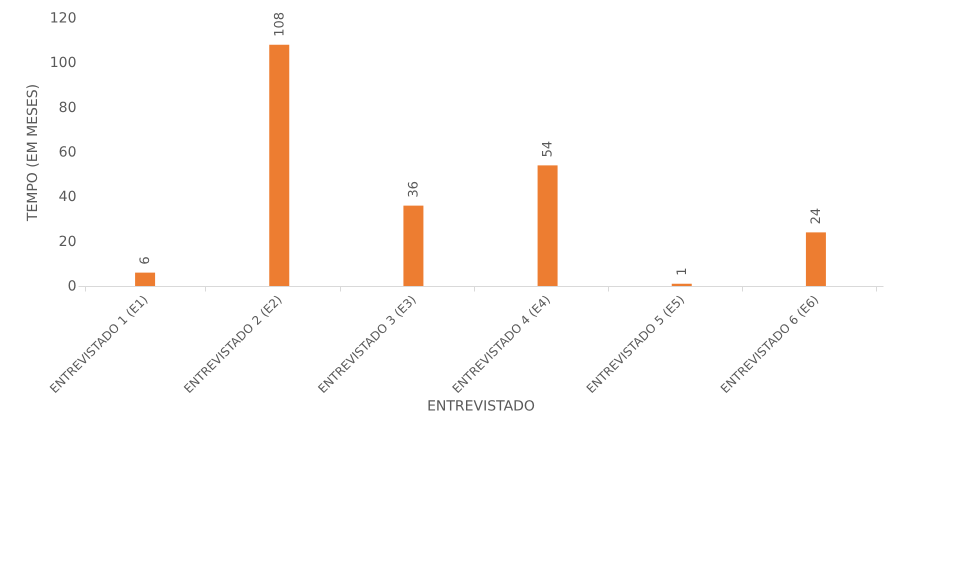 This screenshot has height=579, width=953. Describe the element at coordinates (63, 63) in the screenshot. I see `y-tick-label: 100` at that location.